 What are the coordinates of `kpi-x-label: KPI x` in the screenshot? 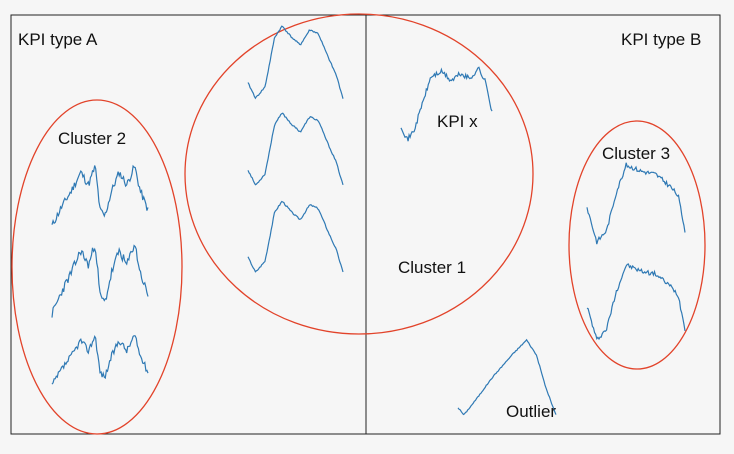 It's located at (457, 121).